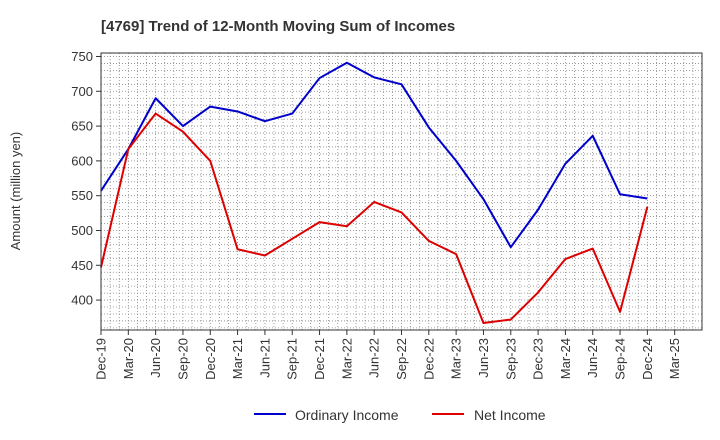 This screenshot has width=720, height=440. What do you see at coordinates (347, 415) in the screenshot?
I see `legend-label-ordinary-income: Ordinary Income` at bounding box center [347, 415].